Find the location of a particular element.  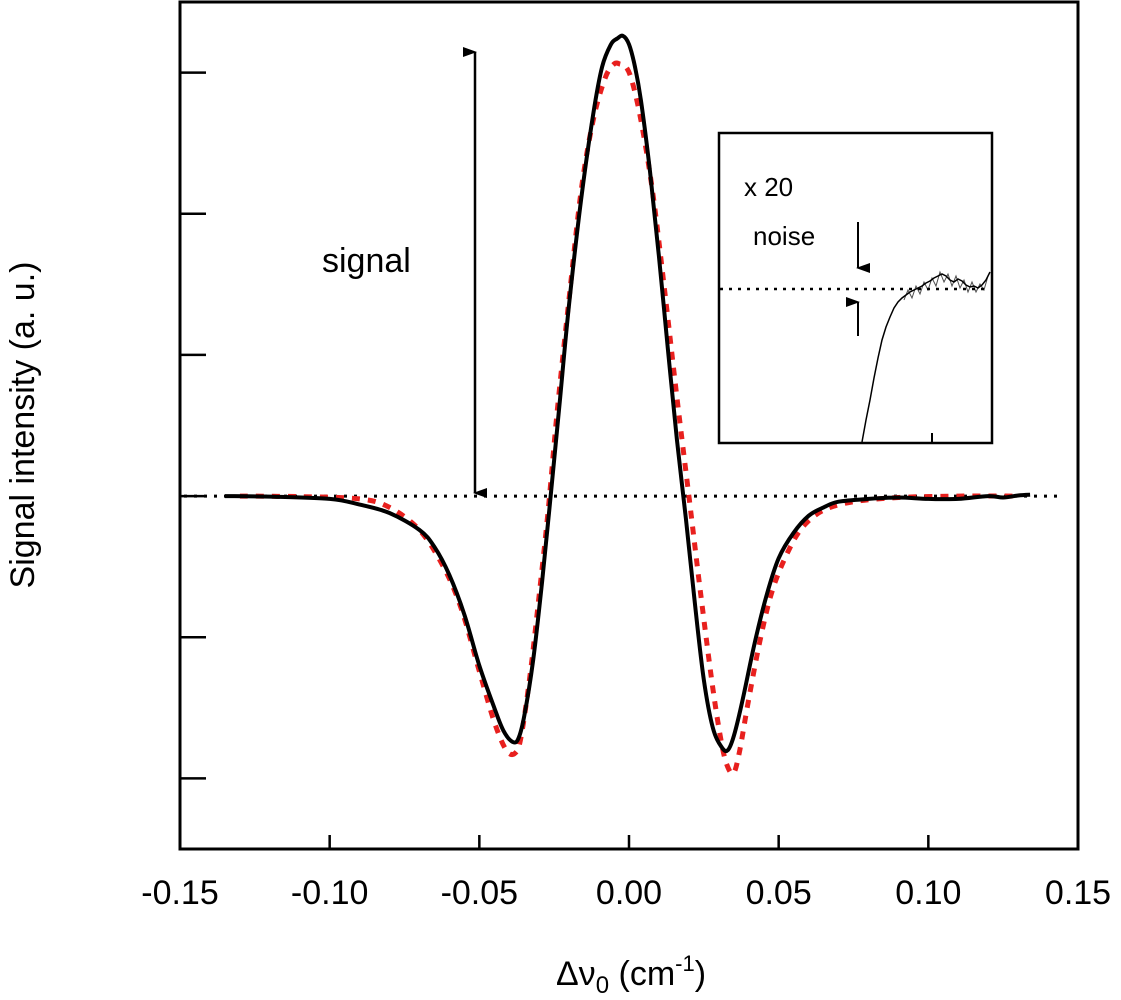

x-axis-label-sup: -1 is located at coordinates (685, 963).